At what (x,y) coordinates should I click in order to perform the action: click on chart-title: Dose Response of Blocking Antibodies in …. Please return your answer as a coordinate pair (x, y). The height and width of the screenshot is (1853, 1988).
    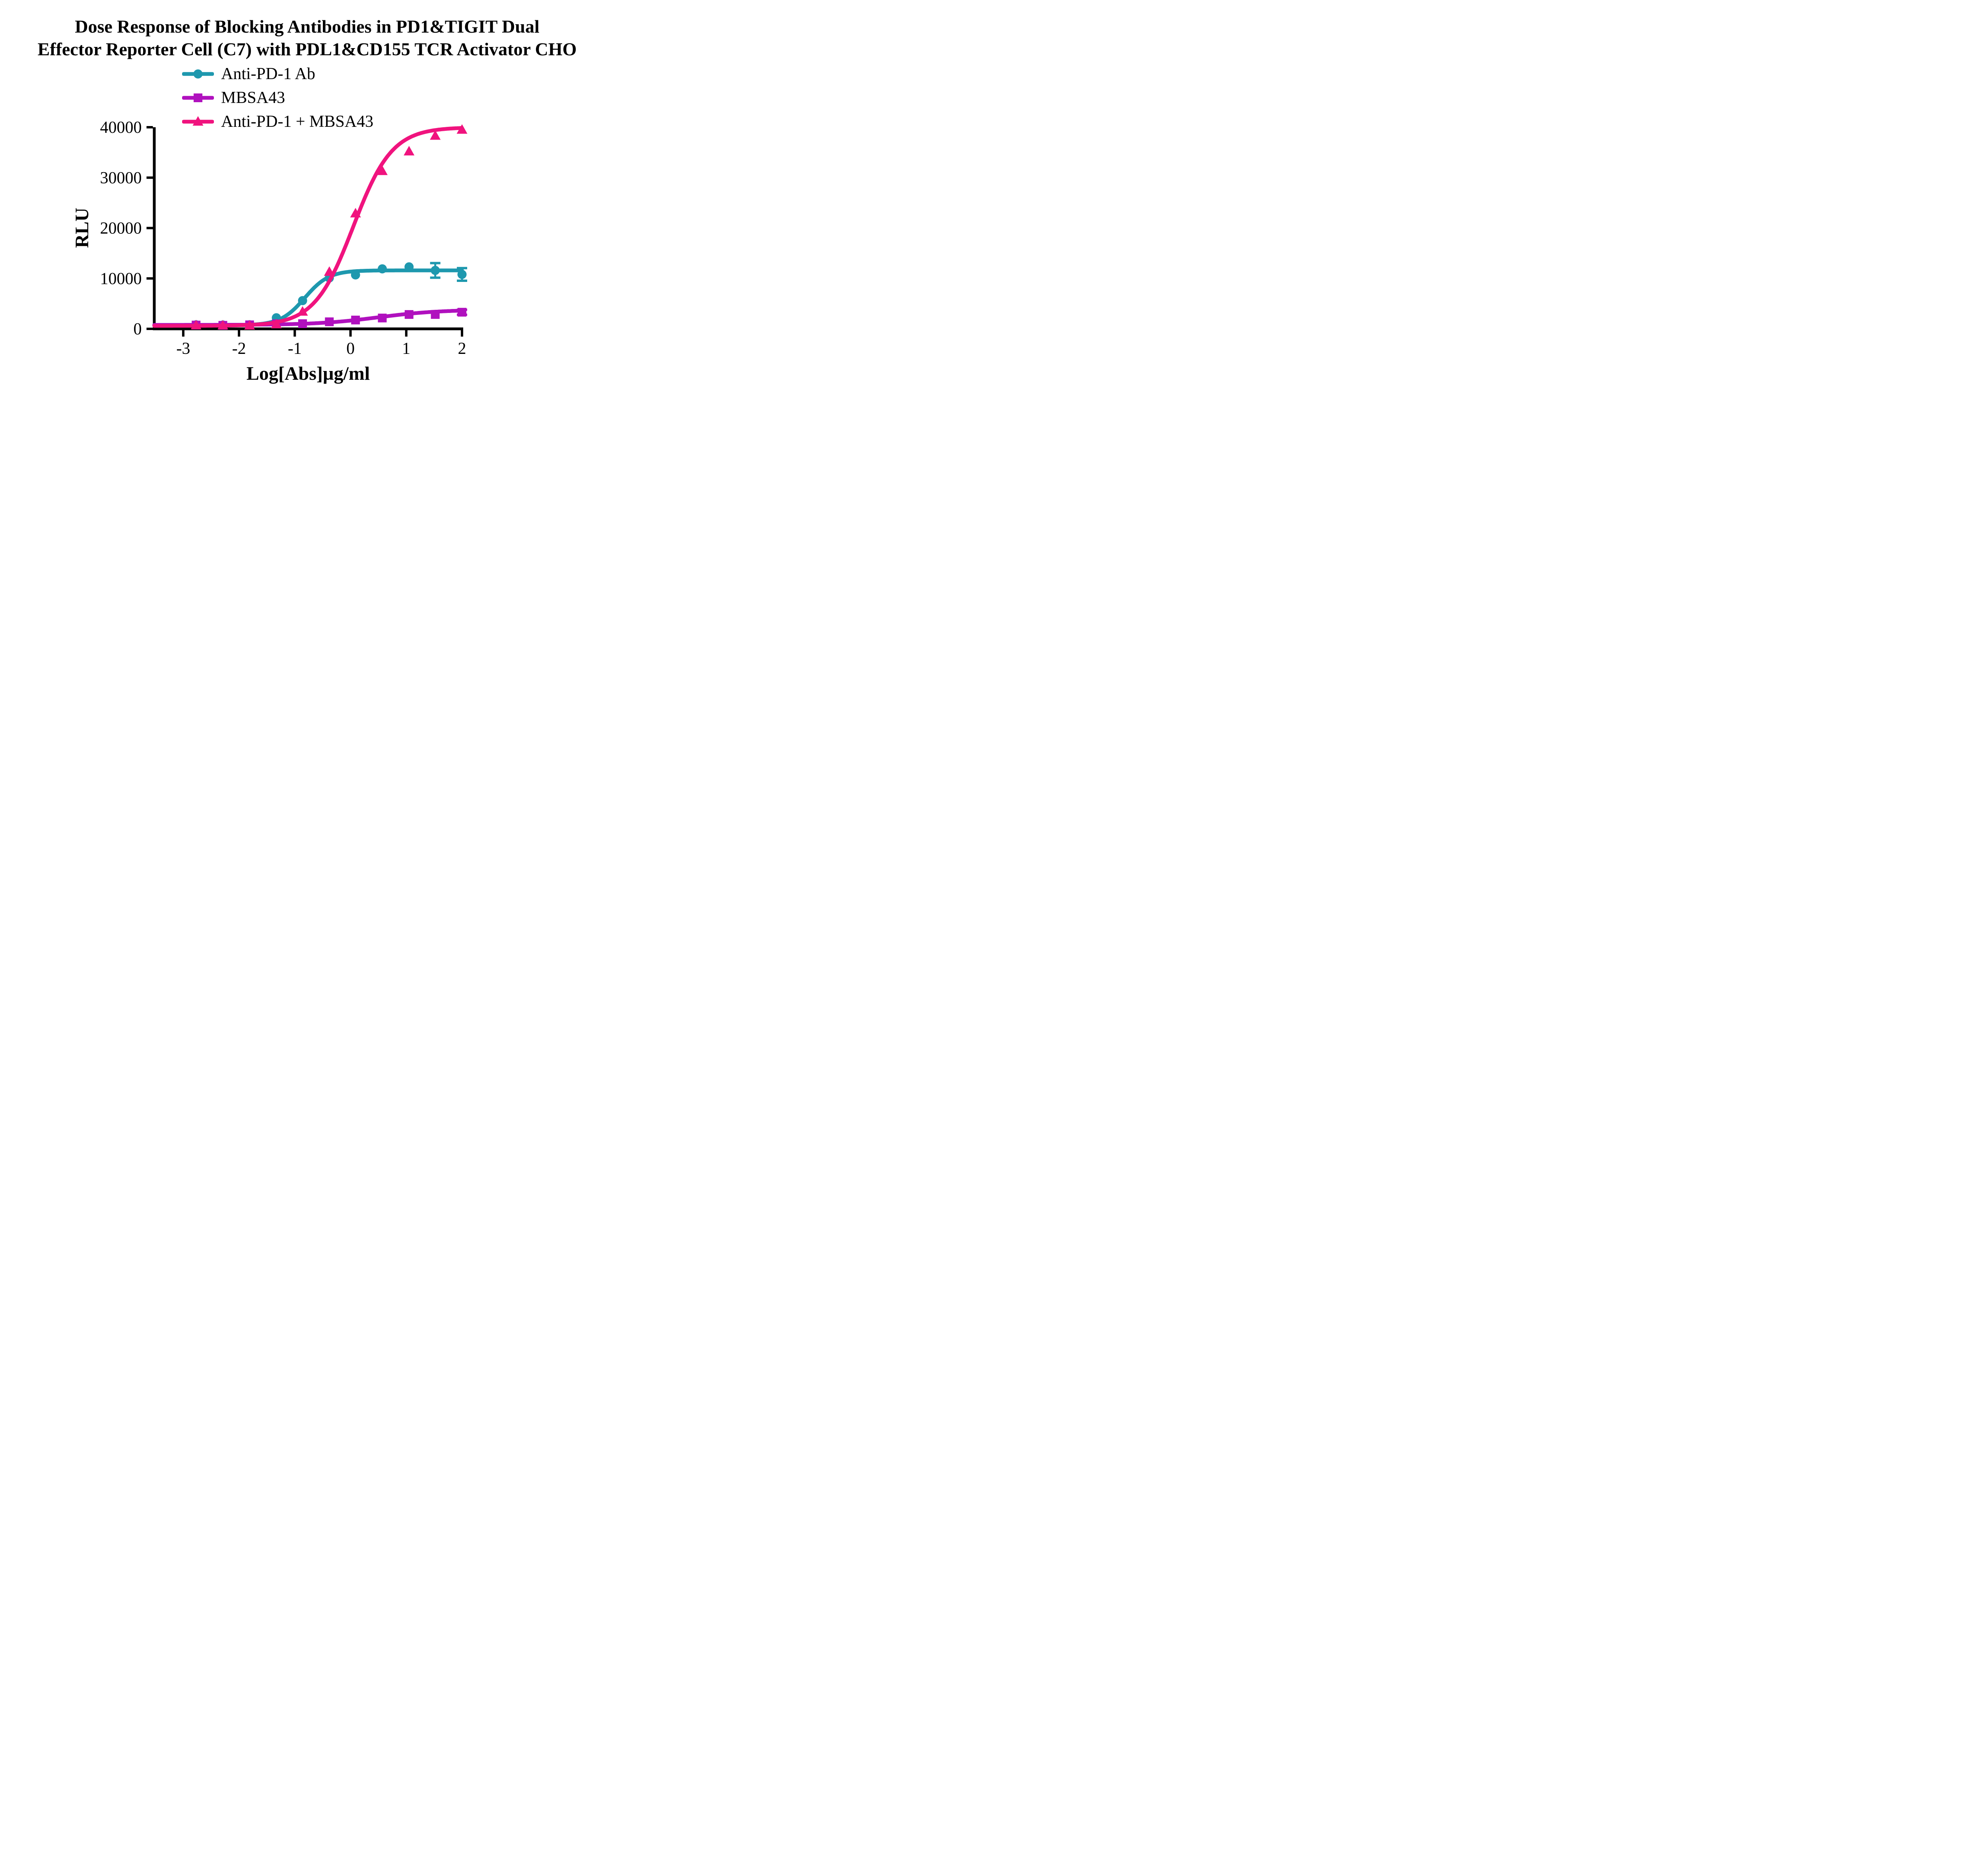
    Looking at the image, I should click on (307, 38).